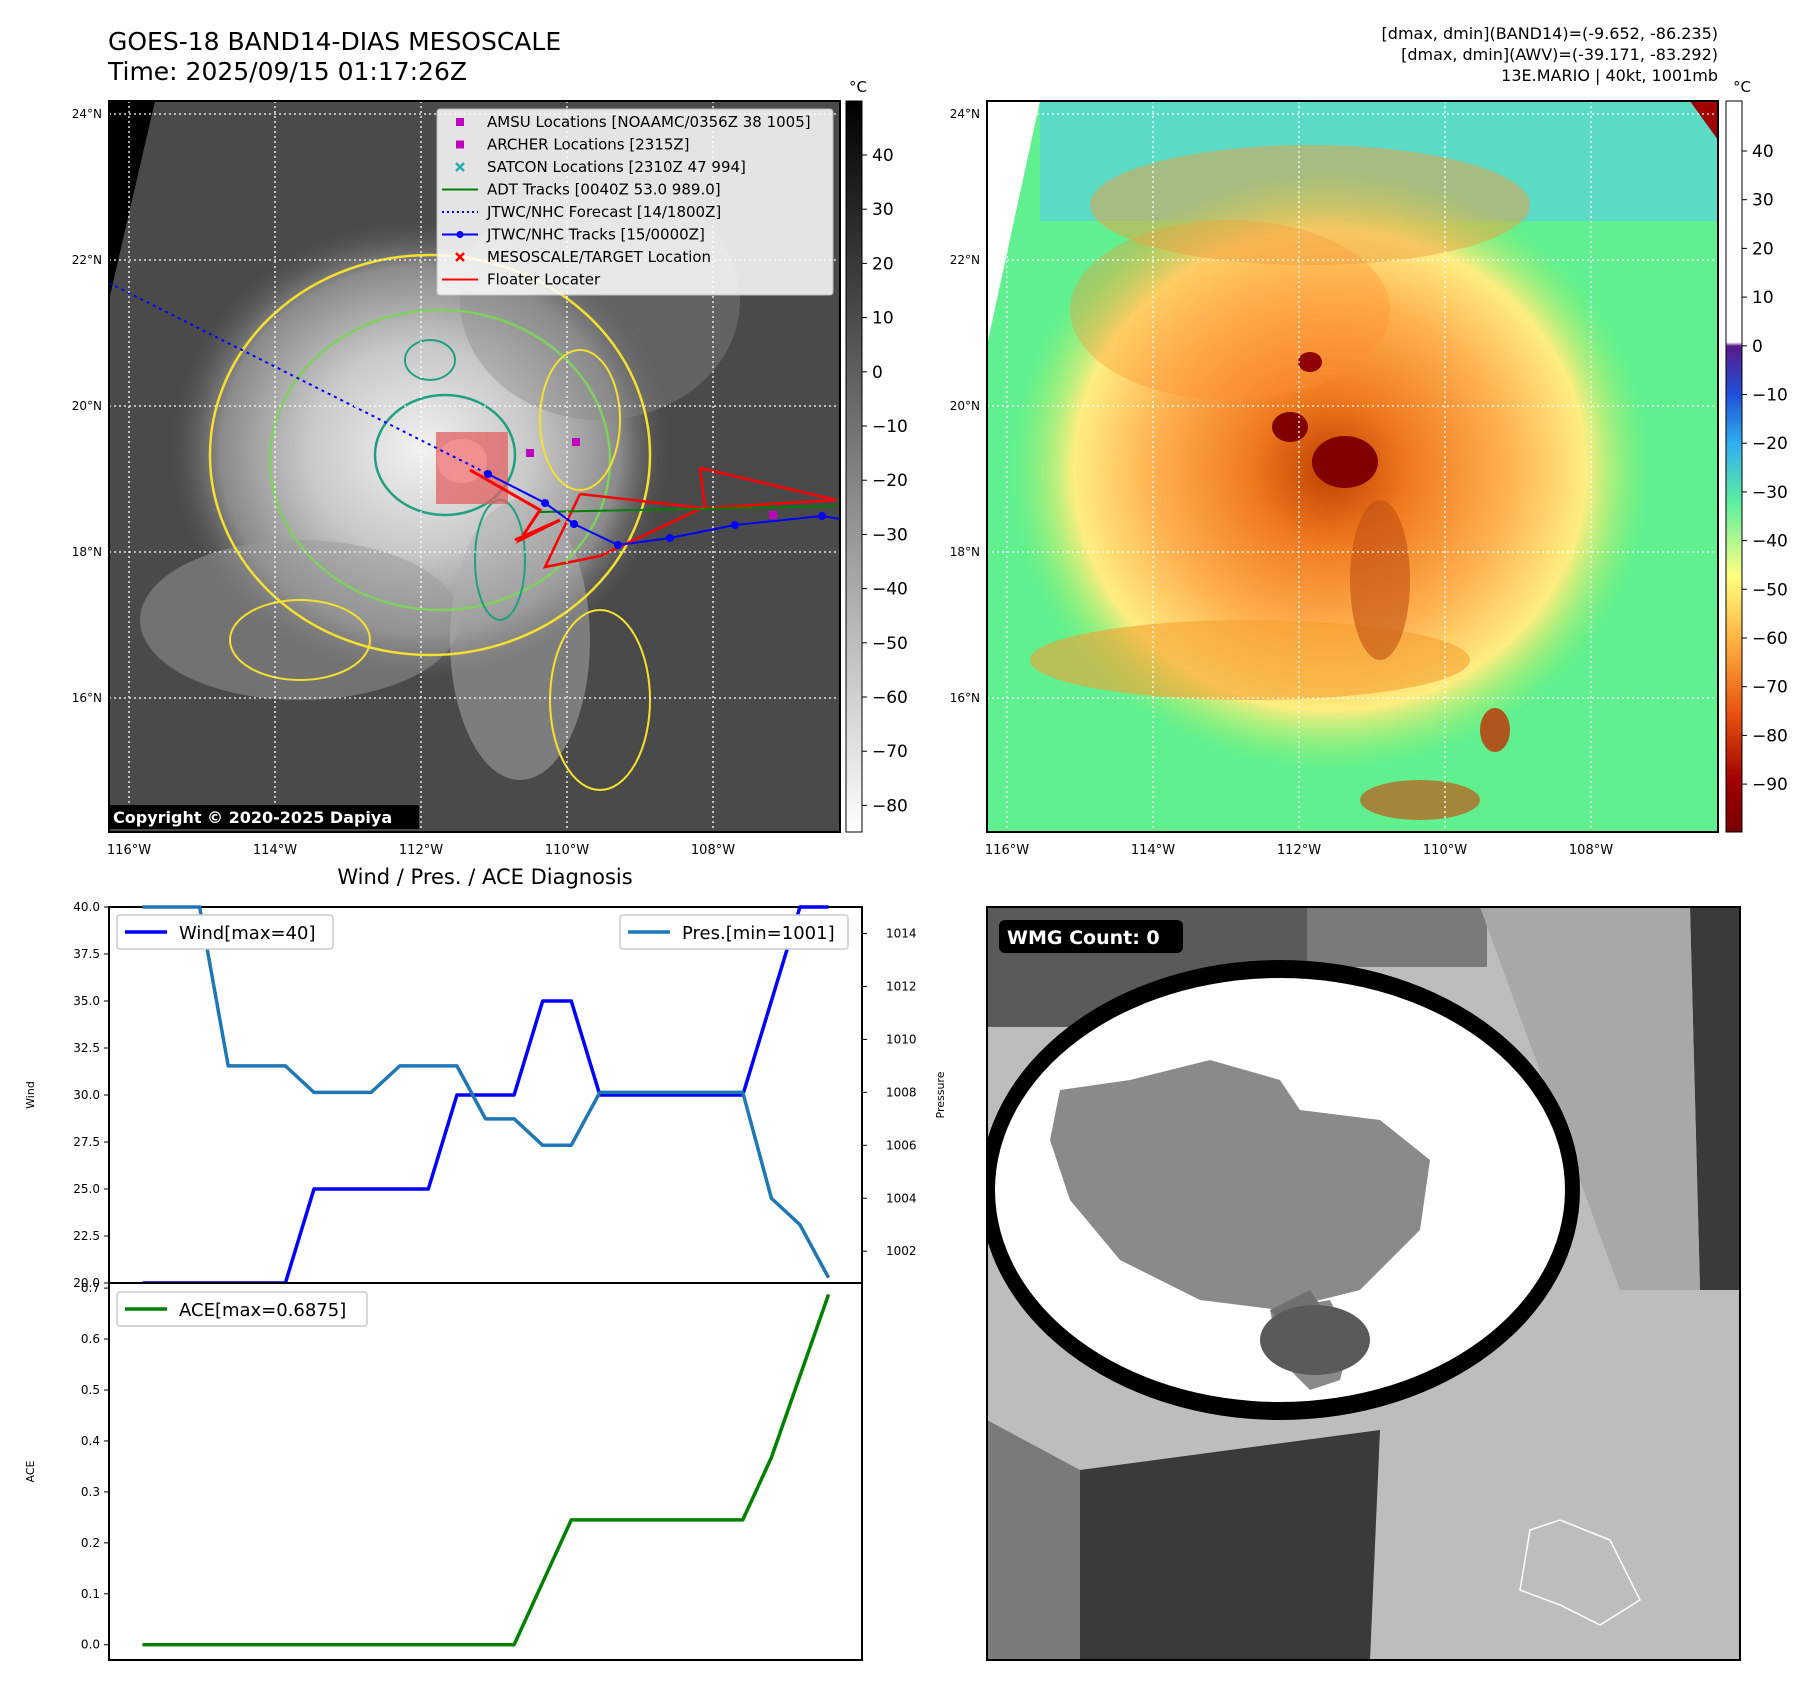 This screenshot has width=1801, height=1690. I want to click on y-tick-label: 0.5, so click(90, 1390).